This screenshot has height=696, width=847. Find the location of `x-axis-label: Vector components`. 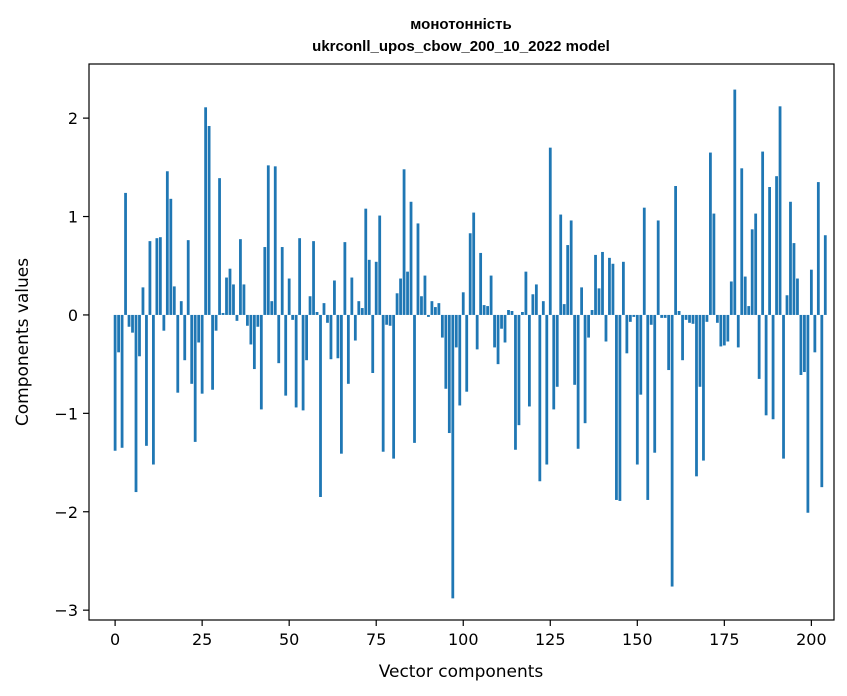

x-axis-label: Vector components is located at coordinates (461, 672).